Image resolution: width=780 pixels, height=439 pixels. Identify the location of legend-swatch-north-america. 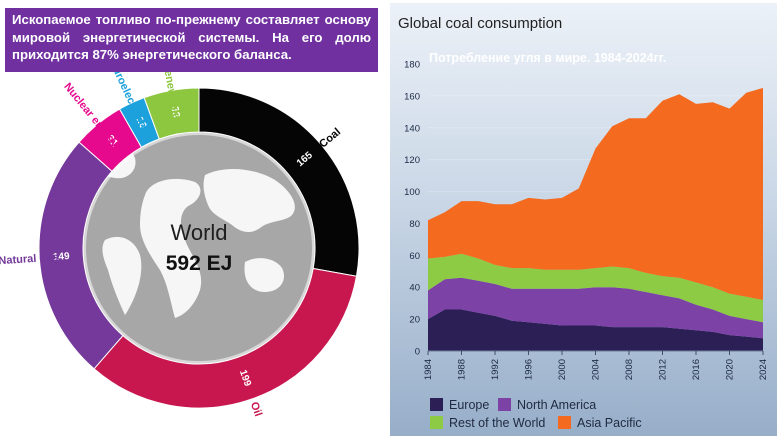
(504, 404).